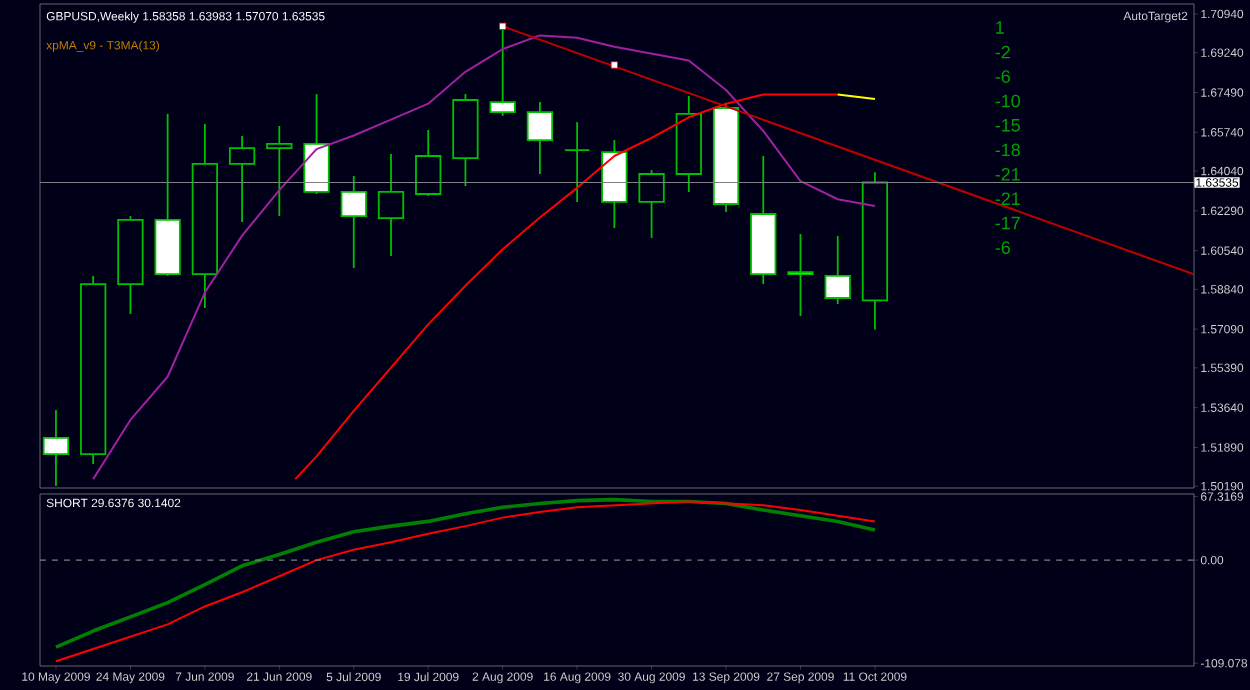 This screenshot has height=690, width=1250. I want to click on annotation: -15, so click(1007, 125).